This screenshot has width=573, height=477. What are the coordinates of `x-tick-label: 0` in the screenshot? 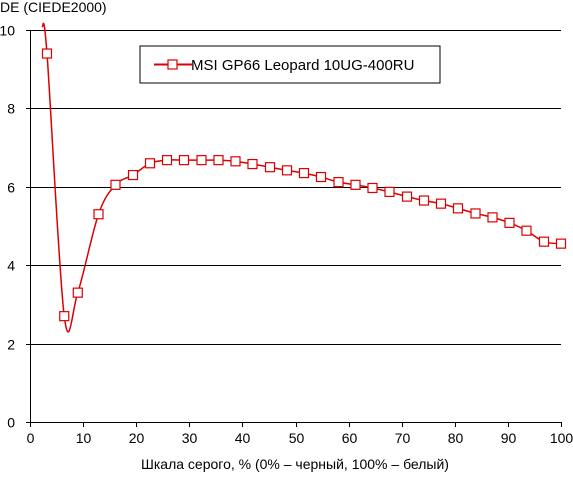 It's located at (31, 438).